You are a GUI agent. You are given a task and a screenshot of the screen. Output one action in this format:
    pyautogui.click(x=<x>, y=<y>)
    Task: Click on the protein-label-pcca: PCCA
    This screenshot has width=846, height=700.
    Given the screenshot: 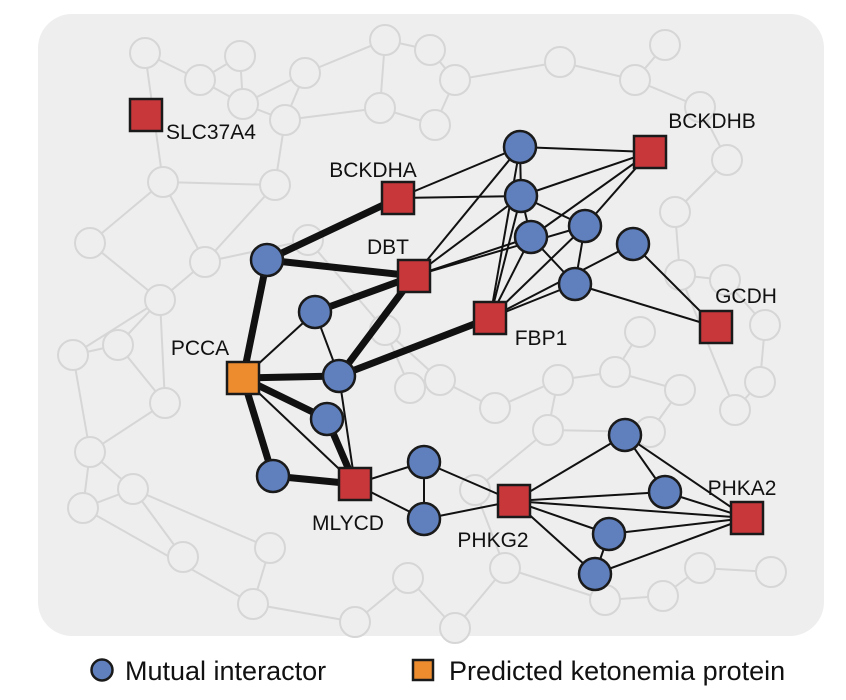 What is the action you would take?
    pyautogui.click(x=200, y=348)
    